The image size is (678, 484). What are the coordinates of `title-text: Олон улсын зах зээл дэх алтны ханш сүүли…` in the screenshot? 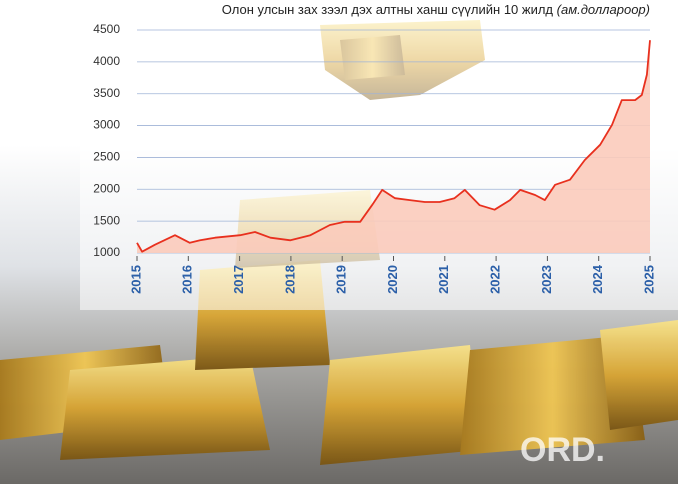 It's located at (388, 9).